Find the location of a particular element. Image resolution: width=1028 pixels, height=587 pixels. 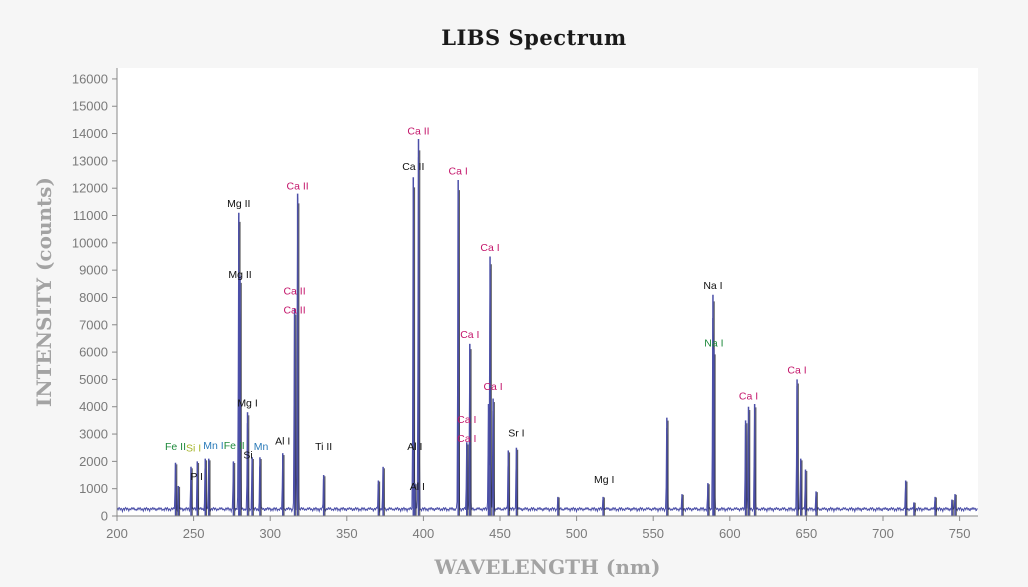

y-tick-label: 16000 is located at coordinates (90, 78).